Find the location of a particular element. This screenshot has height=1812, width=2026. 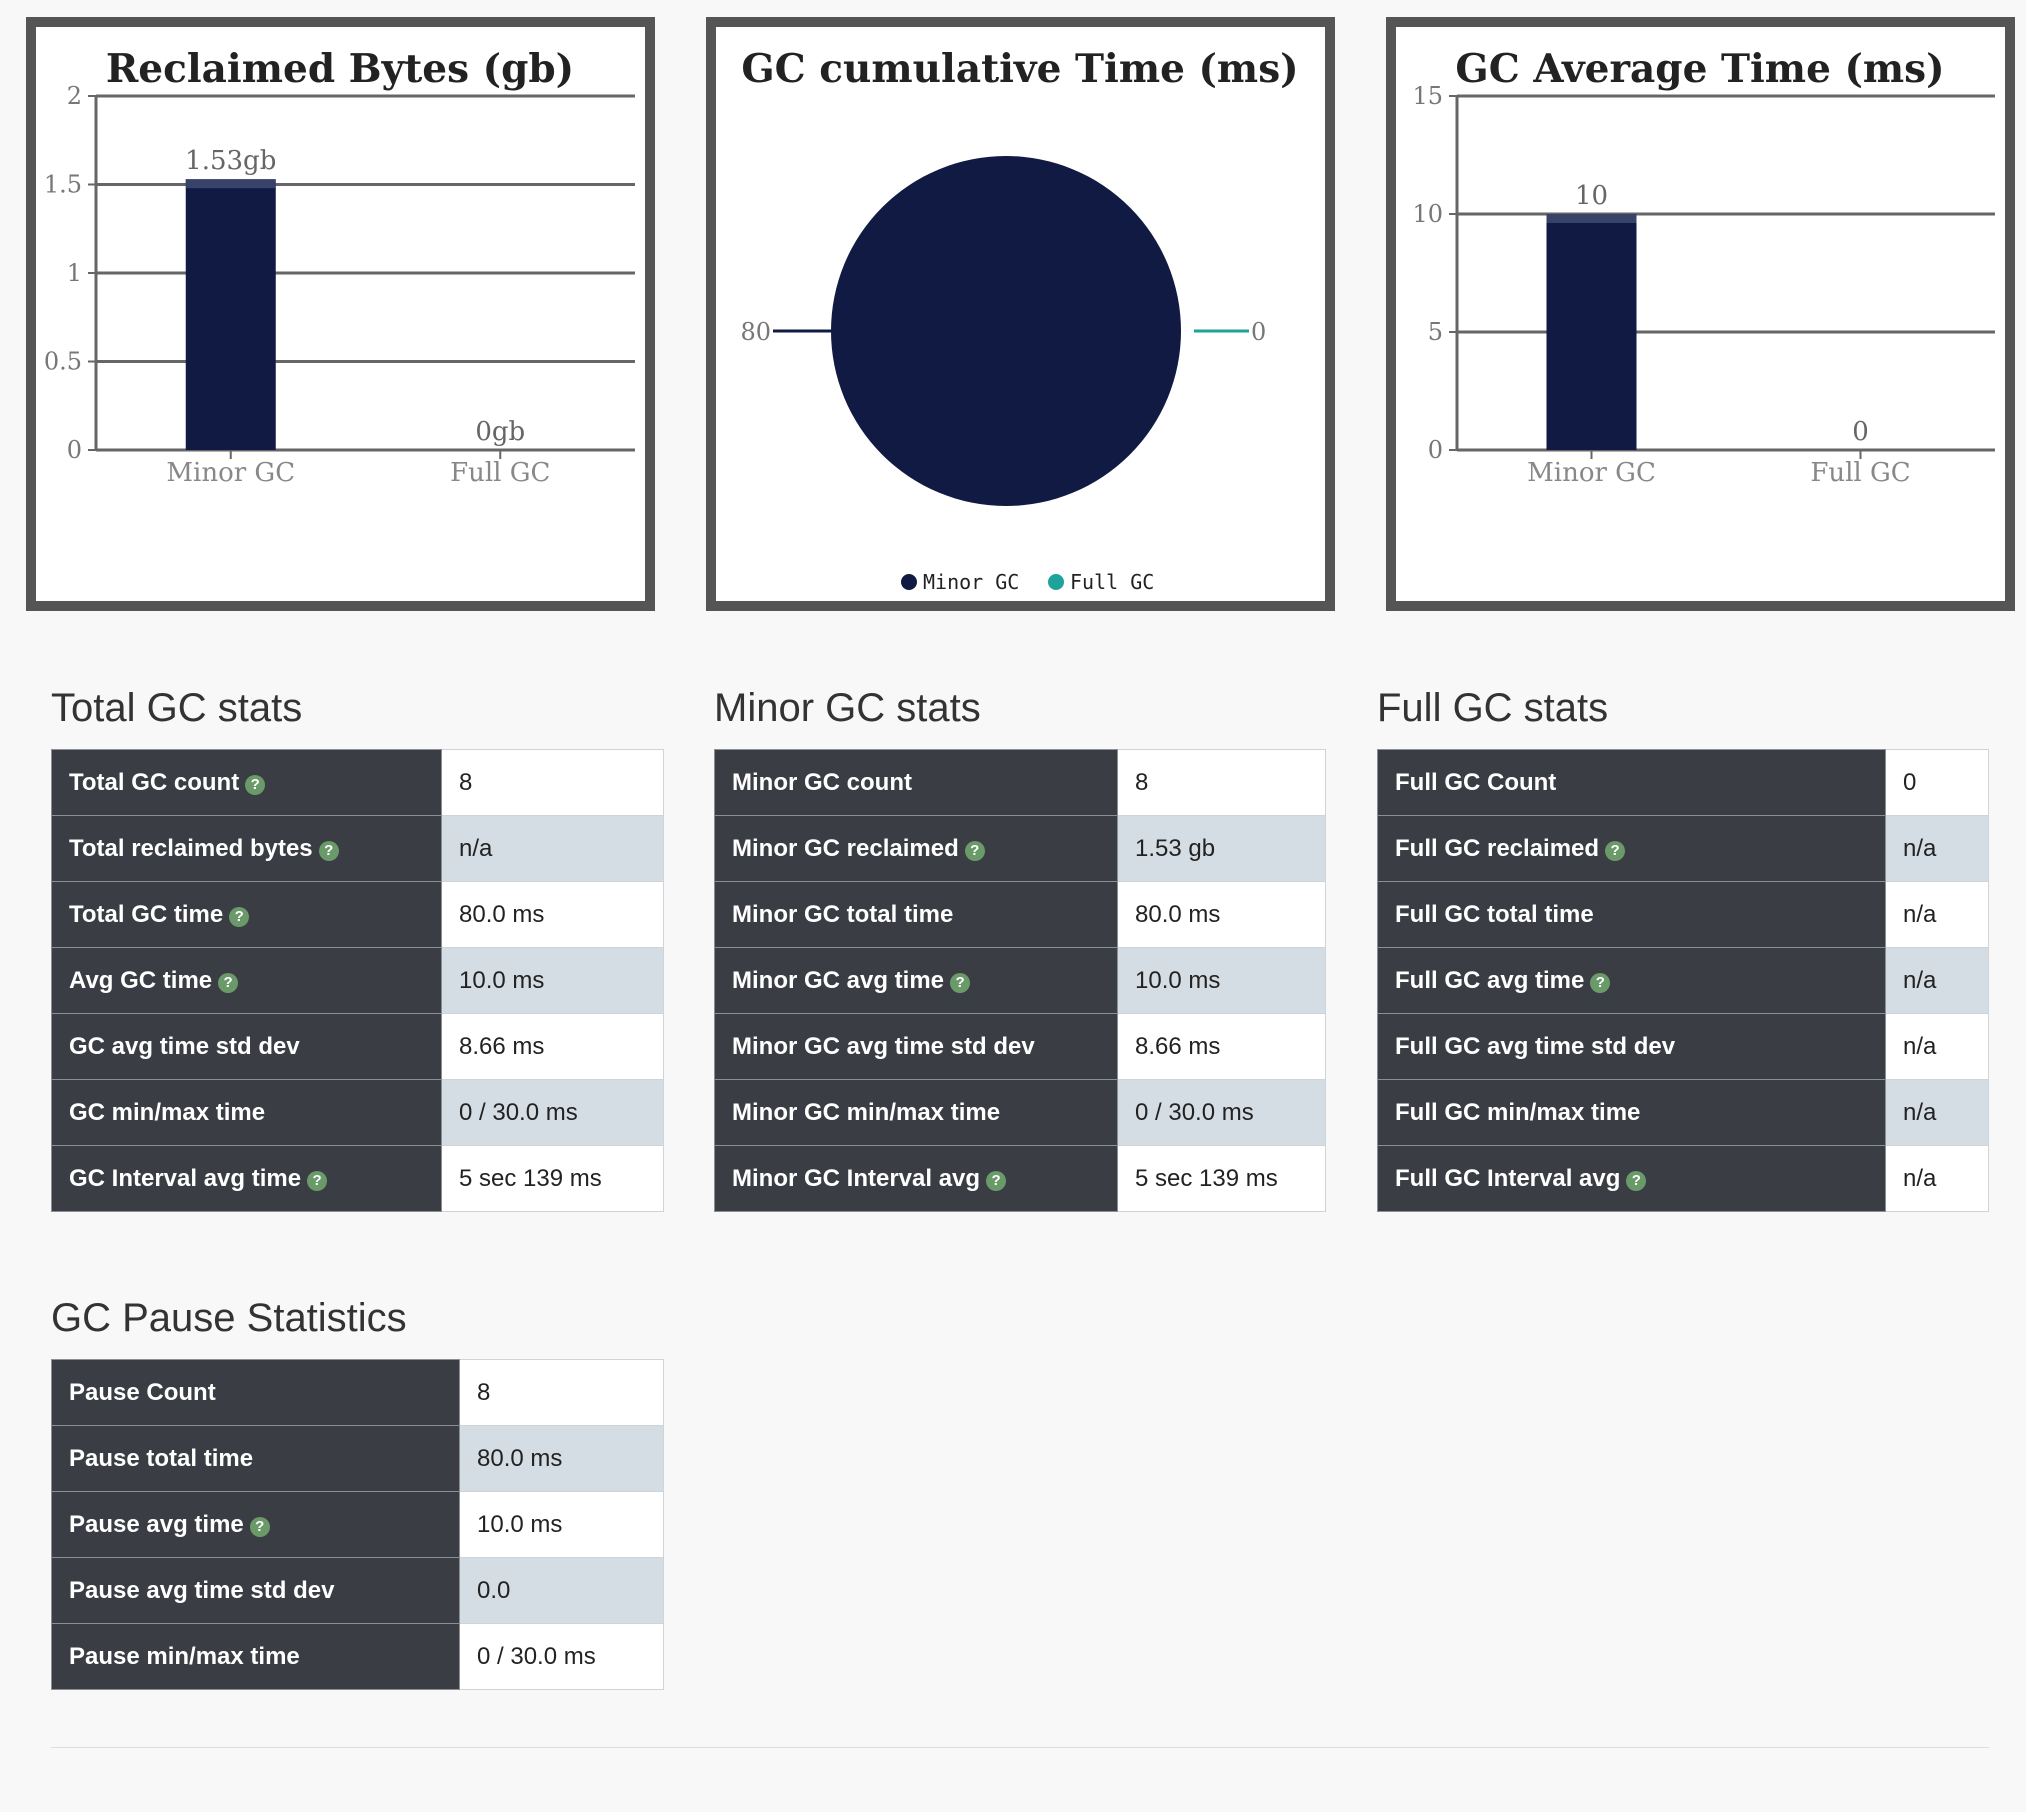

full-gc-stats-title: Full GC stats is located at coordinates (1493, 708).